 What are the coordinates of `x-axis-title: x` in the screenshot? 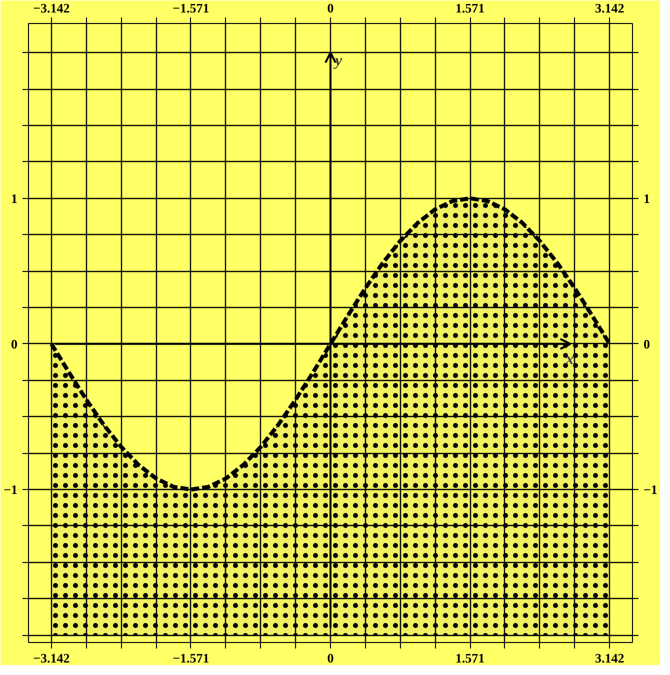 It's located at (569, 359).